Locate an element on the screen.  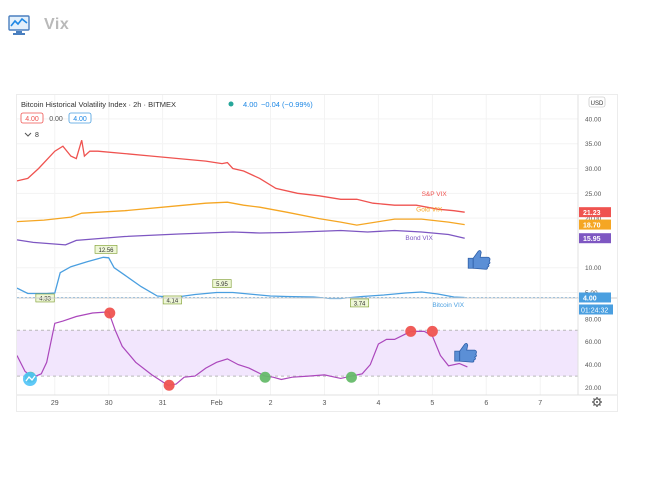
last-value-text-0: 21.23 is located at coordinates (592, 213).